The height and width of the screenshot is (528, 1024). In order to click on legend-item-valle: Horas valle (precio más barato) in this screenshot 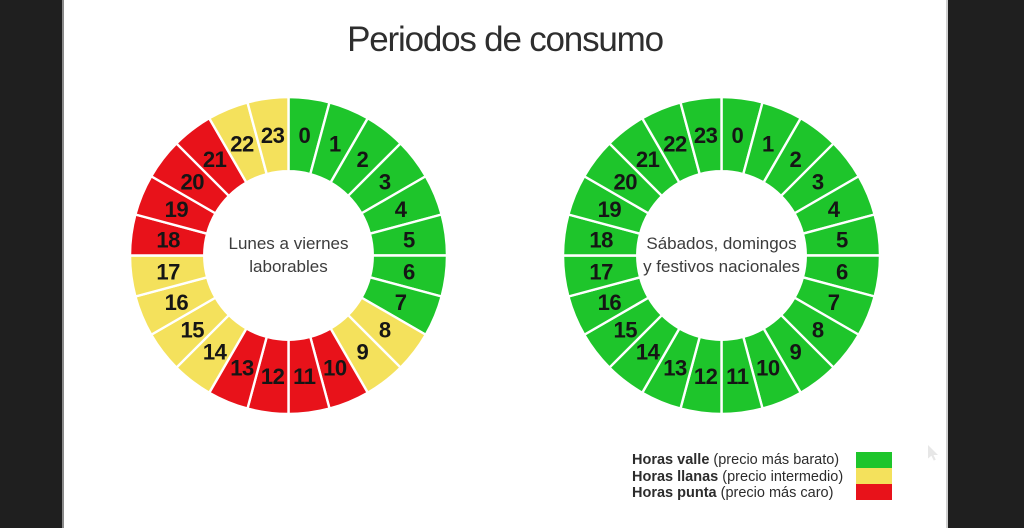, I will do `click(737, 460)`.